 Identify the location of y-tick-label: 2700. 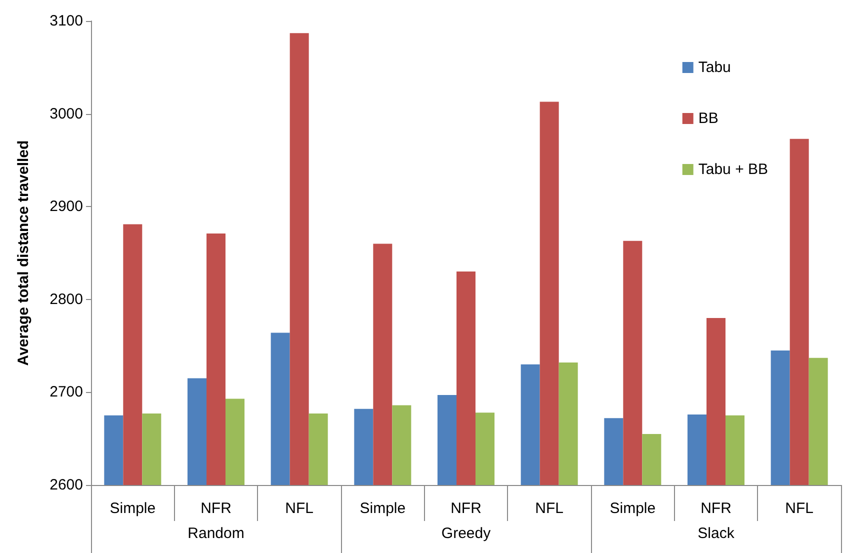
(66, 392).